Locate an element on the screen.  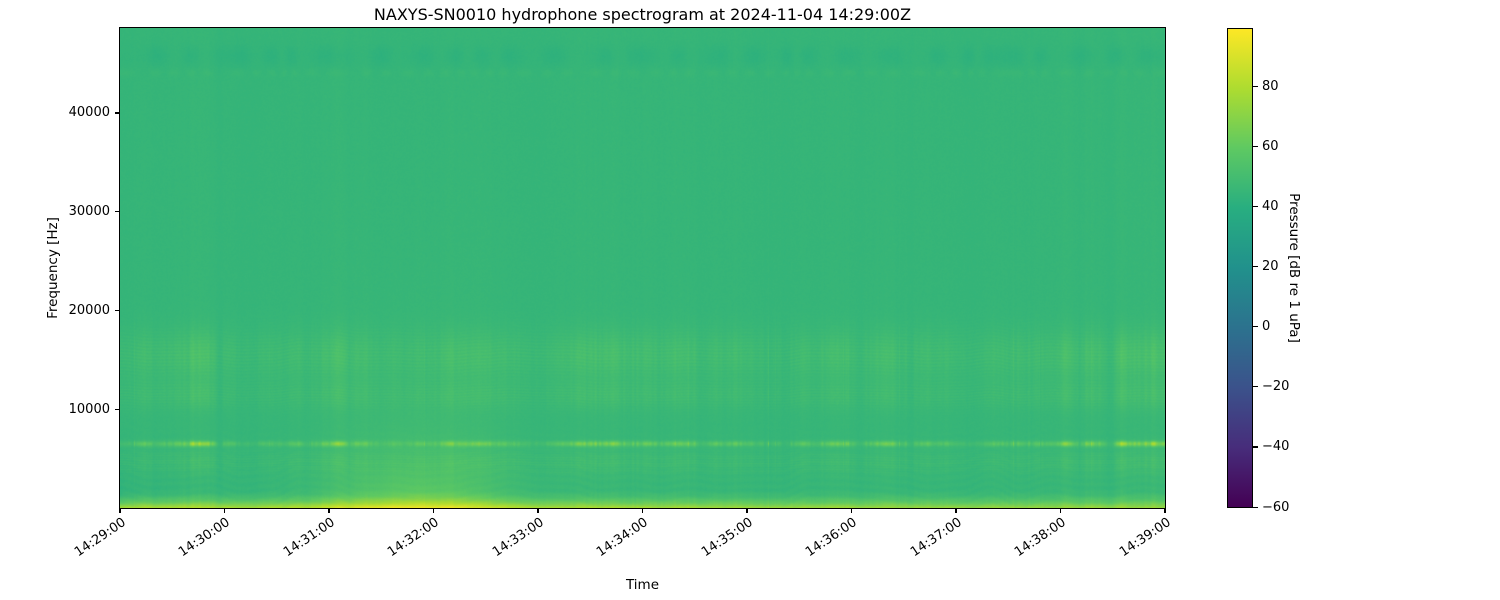
y-tick-label: 30000 is located at coordinates (89, 212).